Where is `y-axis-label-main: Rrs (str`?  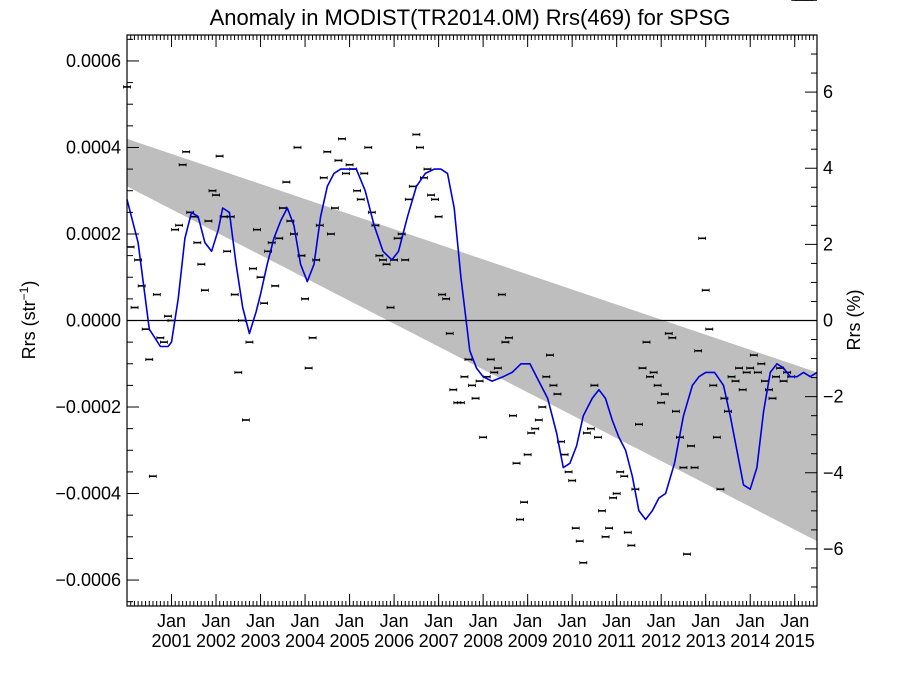
y-axis-label-main: Rrs (str is located at coordinates (29, 329).